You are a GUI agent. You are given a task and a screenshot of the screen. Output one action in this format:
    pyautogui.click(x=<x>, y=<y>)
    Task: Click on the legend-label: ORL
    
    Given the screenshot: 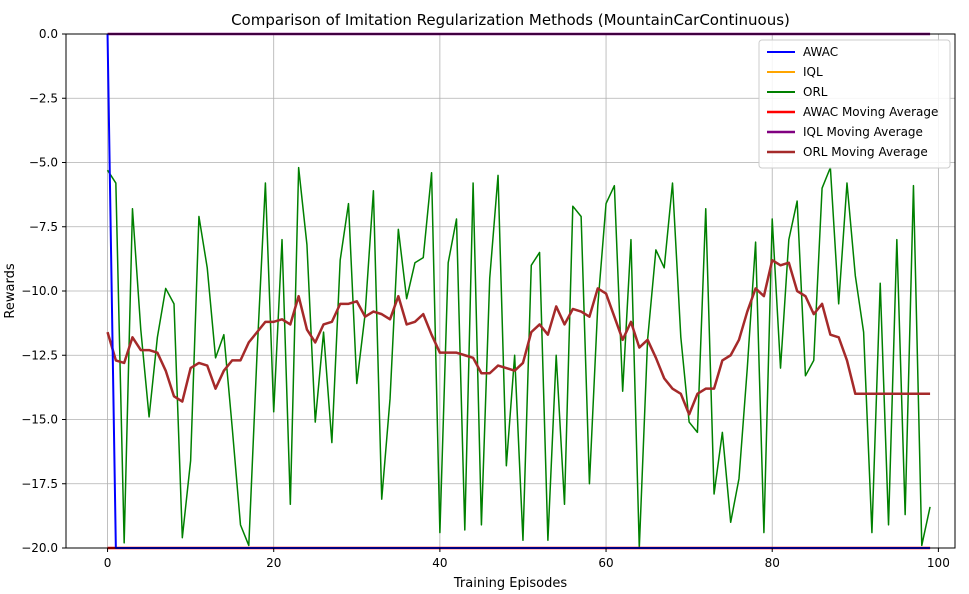 What is the action you would take?
    pyautogui.click(x=815, y=92)
    